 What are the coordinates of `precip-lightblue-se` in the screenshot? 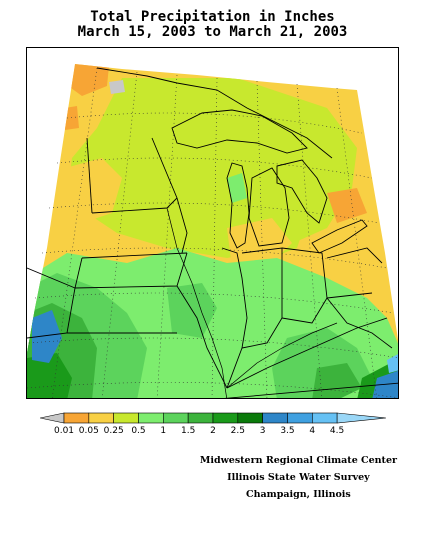 It's located at (392, 363).